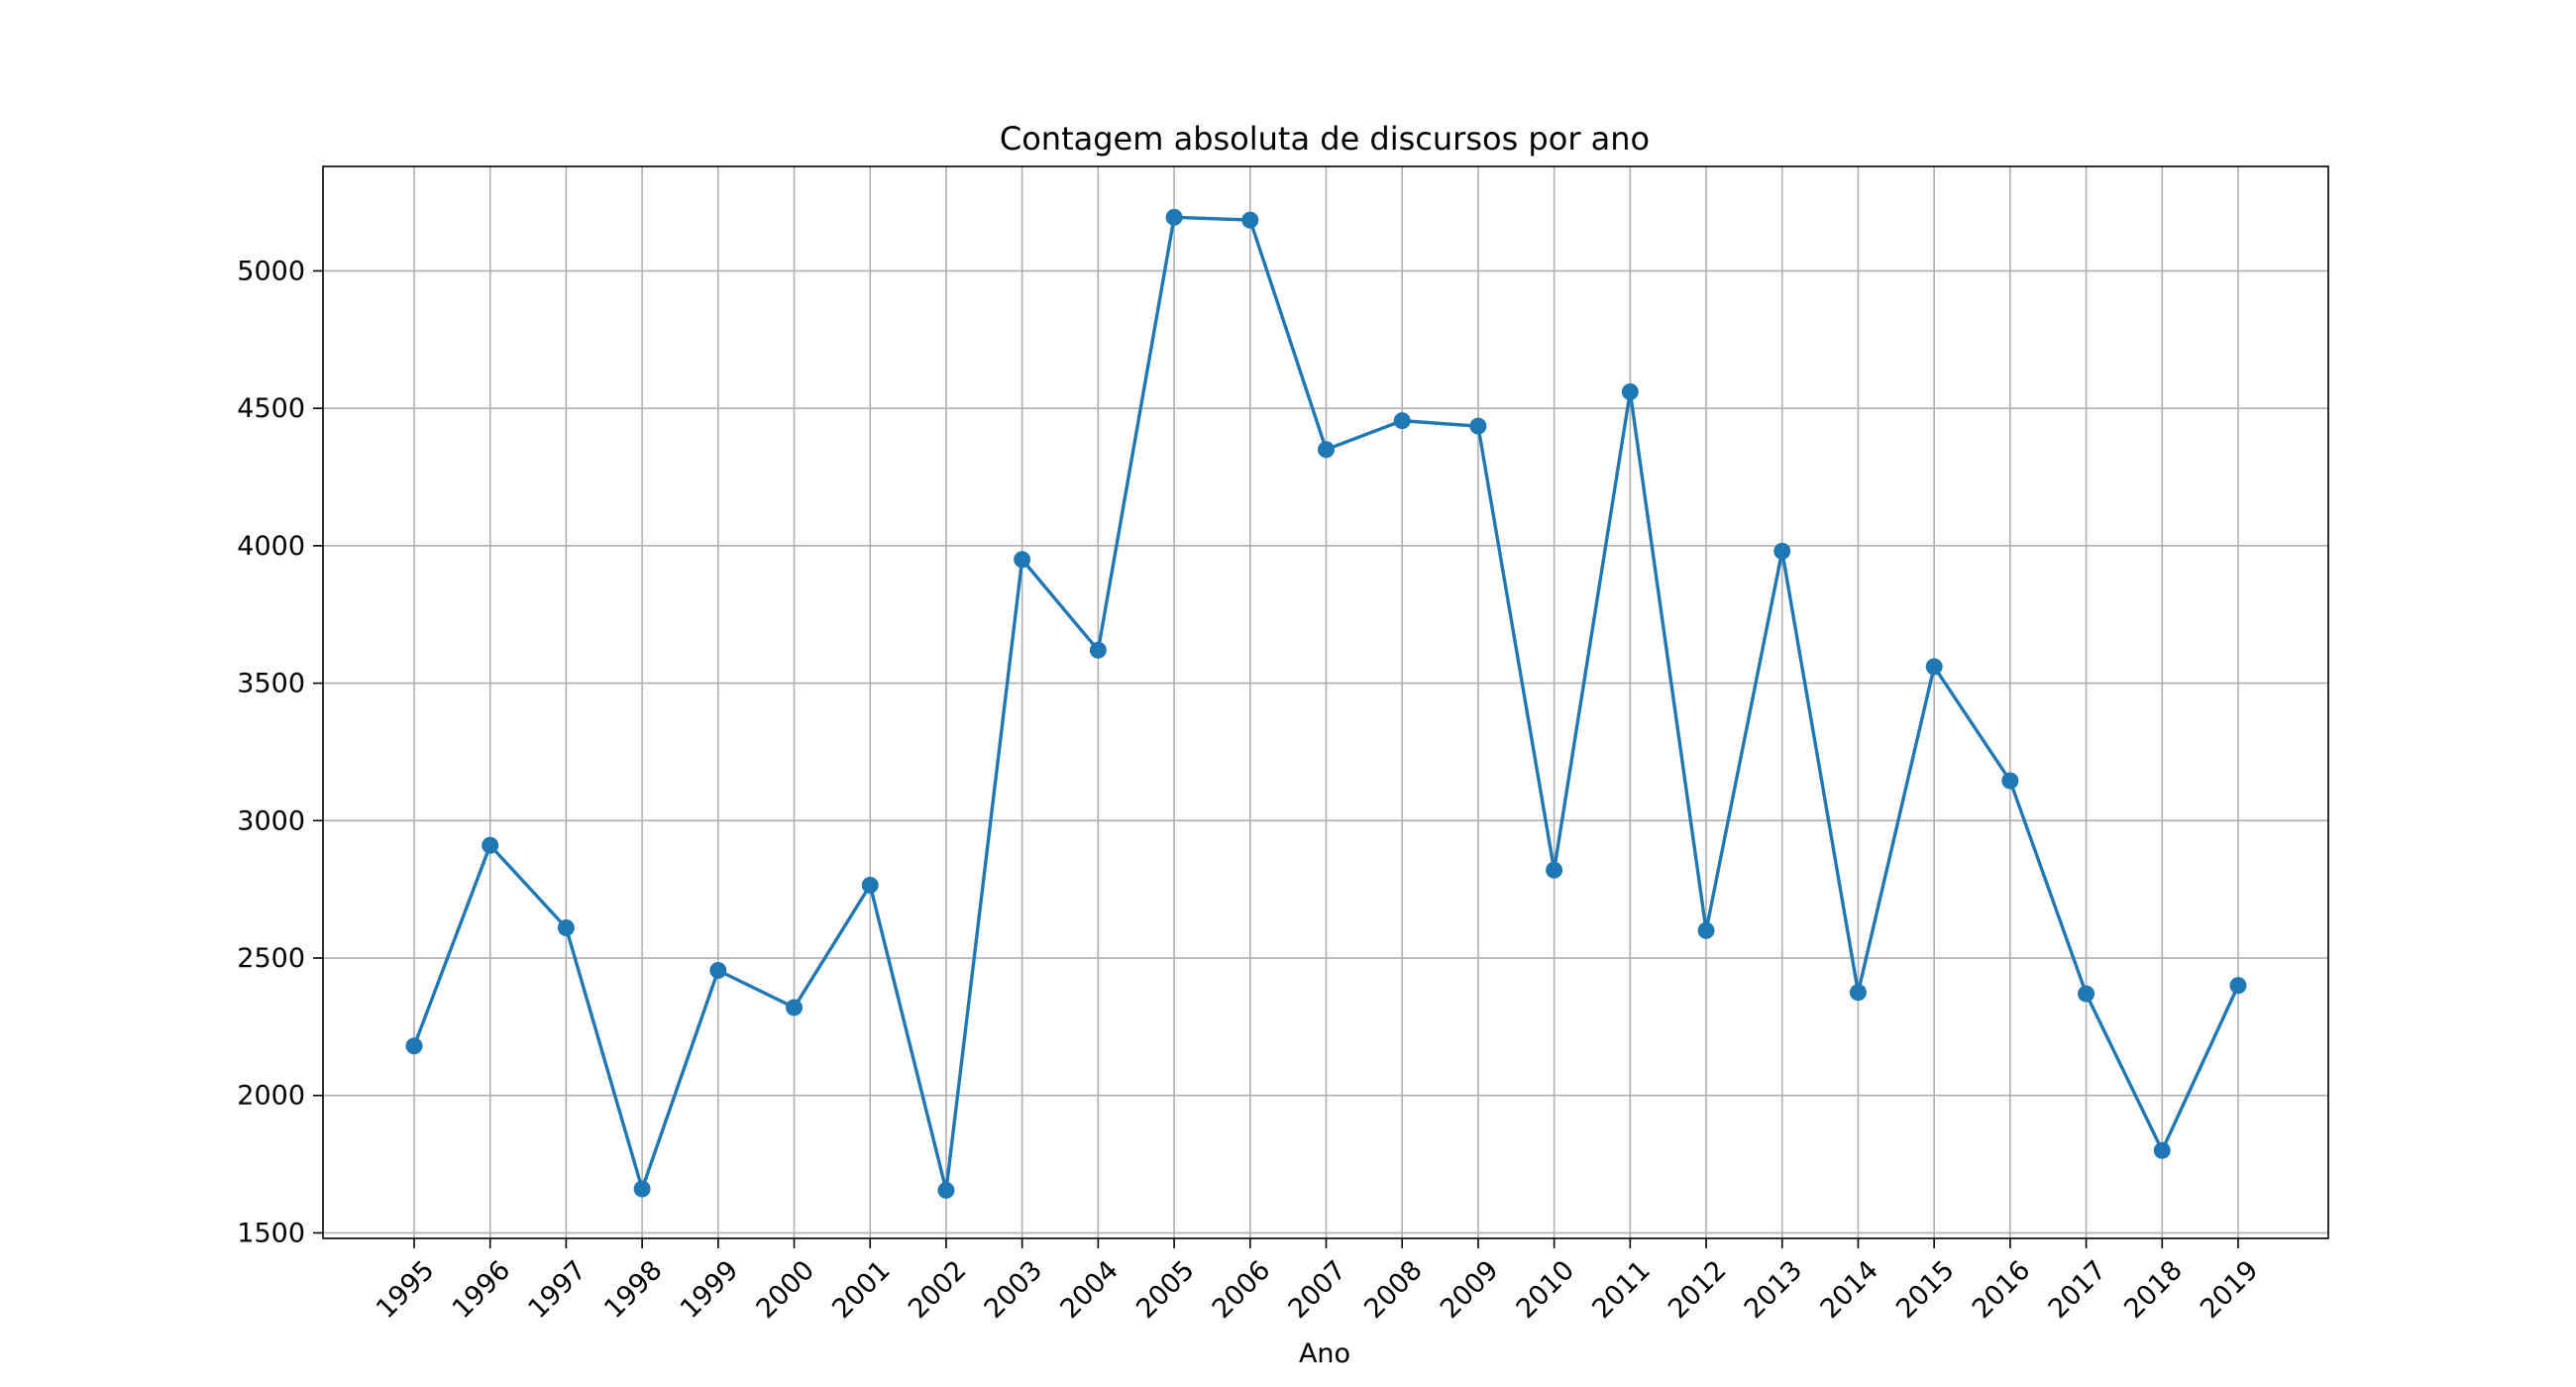 This screenshot has width=2576, height=1387. What do you see at coordinates (633, 1290) in the screenshot?
I see `x-tick-label: 1998` at bounding box center [633, 1290].